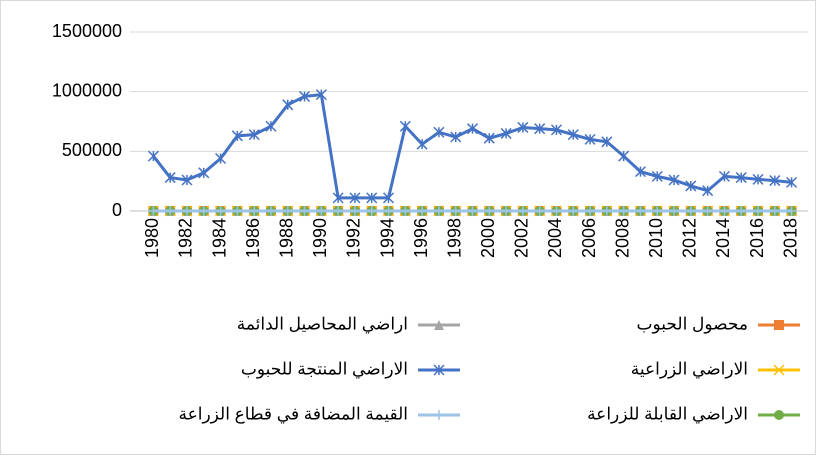 The image size is (817, 456). What do you see at coordinates (287, 238) in the screenshot?
I see `x-tick-label: 1988` at bounding box center [287, 238].